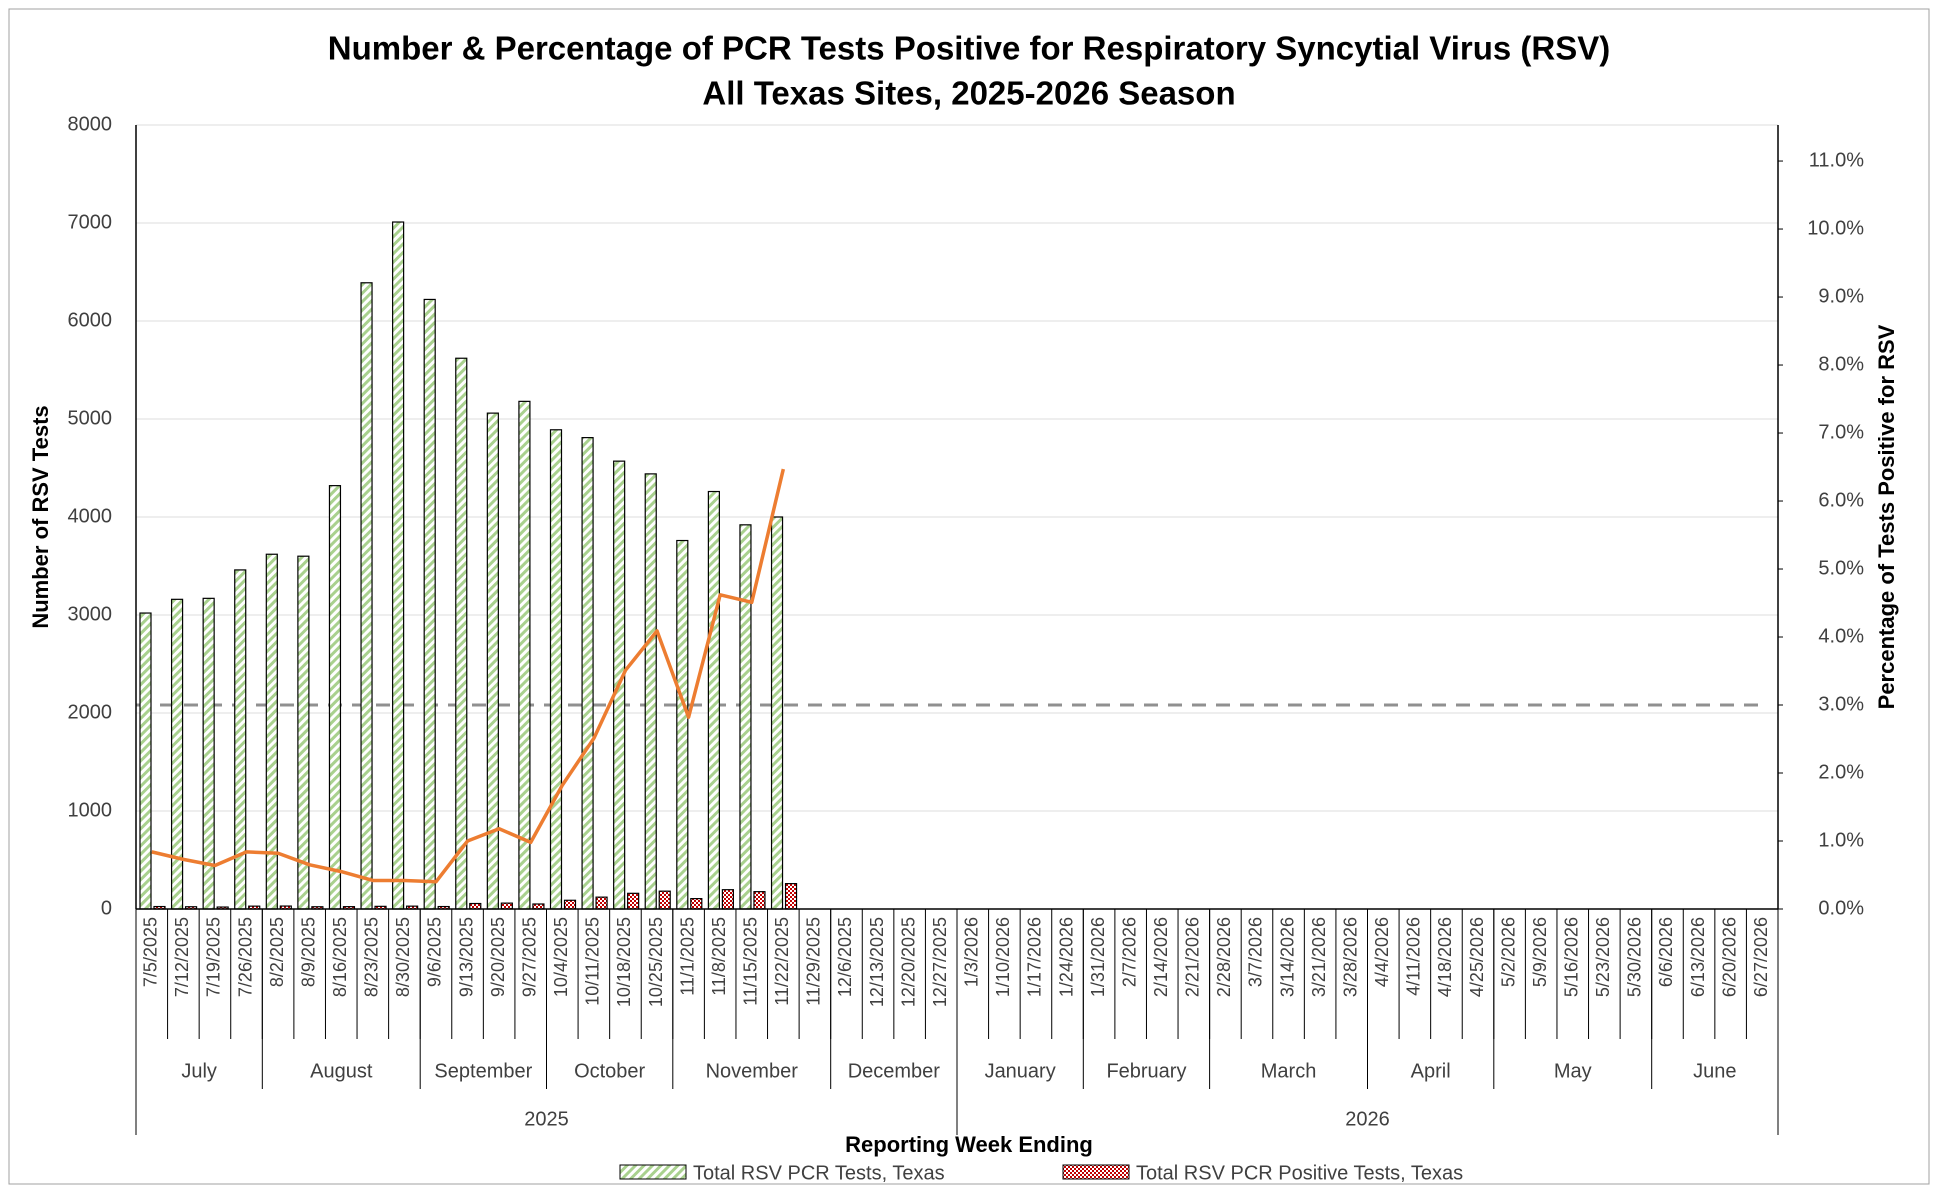 Image resolution: width=1939 pixels, height=1188 pixels. Describe the element at coordinates (1319, 957) in the screenshot. I see `x-tick-label: 3/21/2026` at that location.